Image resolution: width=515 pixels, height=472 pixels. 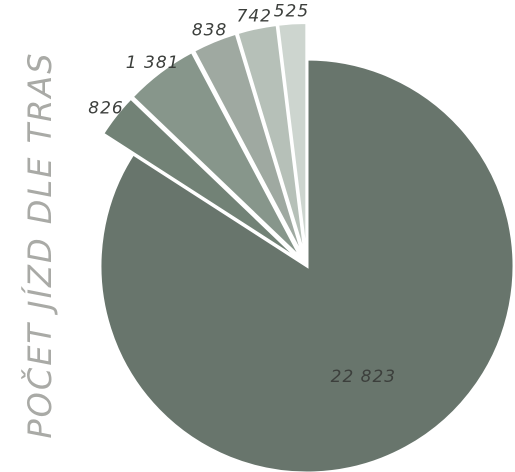 What do you see at coordinates (254, 16) in the screenshot?
I see `data-label-5: 742` at bounding box center [254, 16].